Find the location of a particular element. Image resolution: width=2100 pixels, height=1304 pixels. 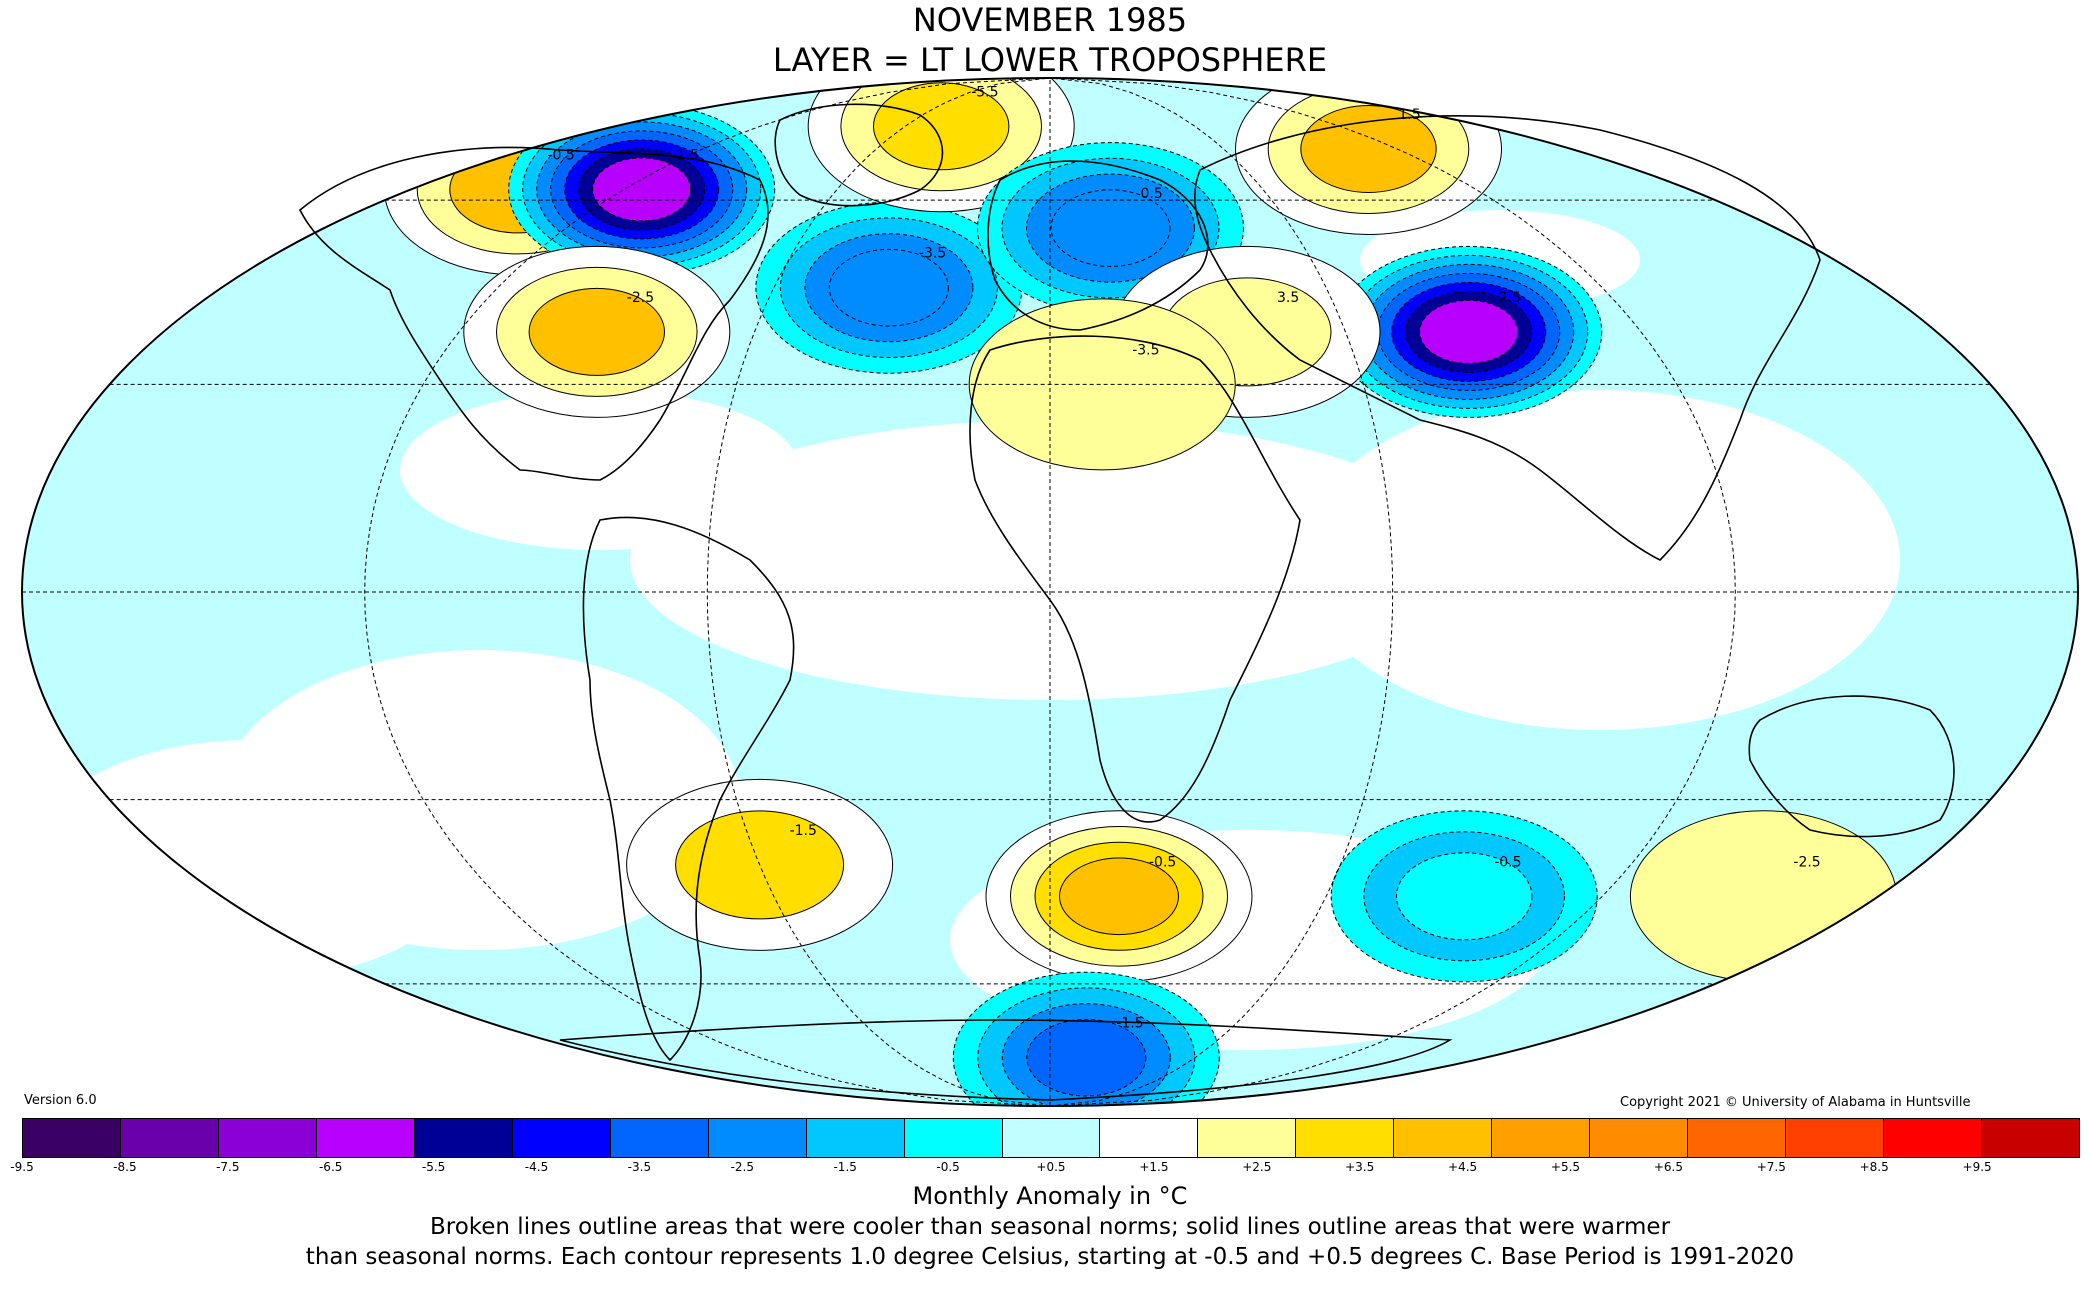

anomaly-contour-s-atlantic-warm is located at coordinates (1119, 896).